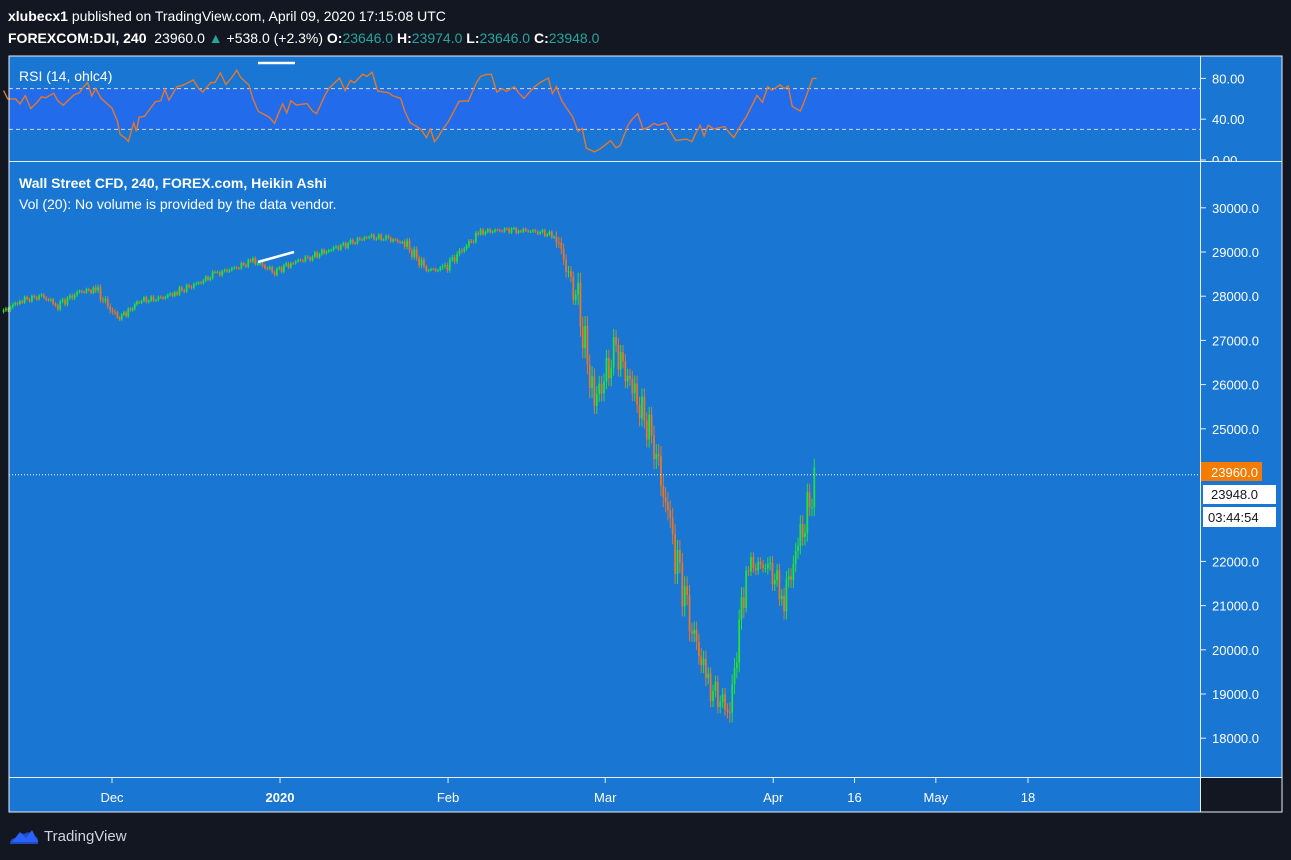 This screenshot has width=1291, height=860. I want to click on tradingview-logo: TradingView, so click(67, 836).